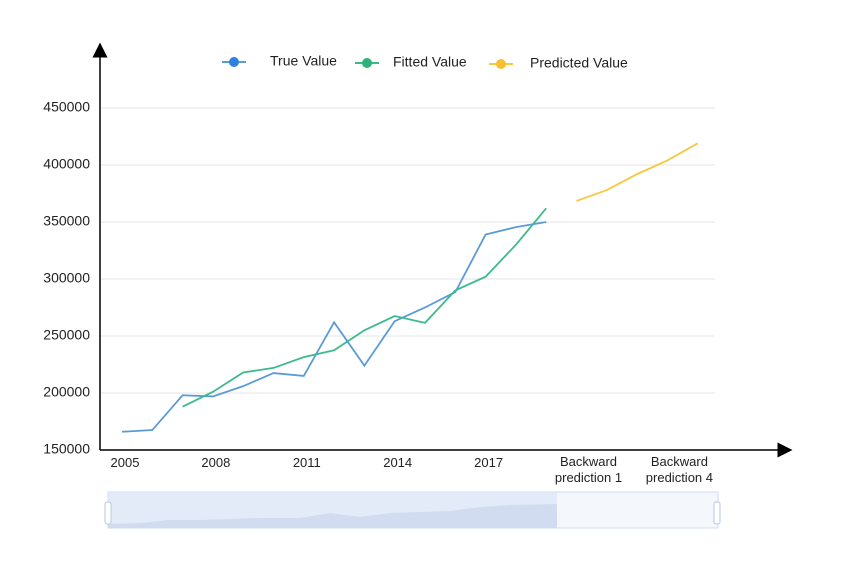  What do you see at coordinates (679, 469) in the screenshot?
I see `x-tick-label: Backward prediction 4` at bounding box center [679, 469].